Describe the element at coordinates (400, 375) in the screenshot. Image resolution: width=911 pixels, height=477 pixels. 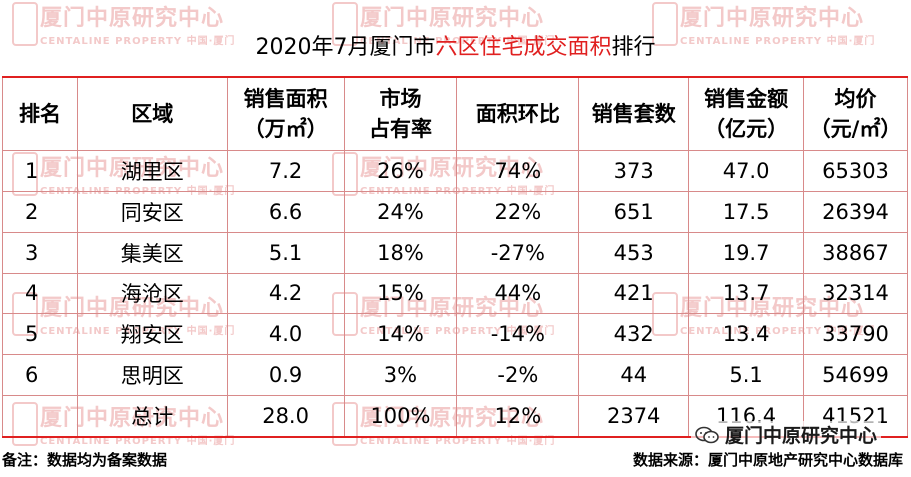
I see `table-cell: 3%` at that location.